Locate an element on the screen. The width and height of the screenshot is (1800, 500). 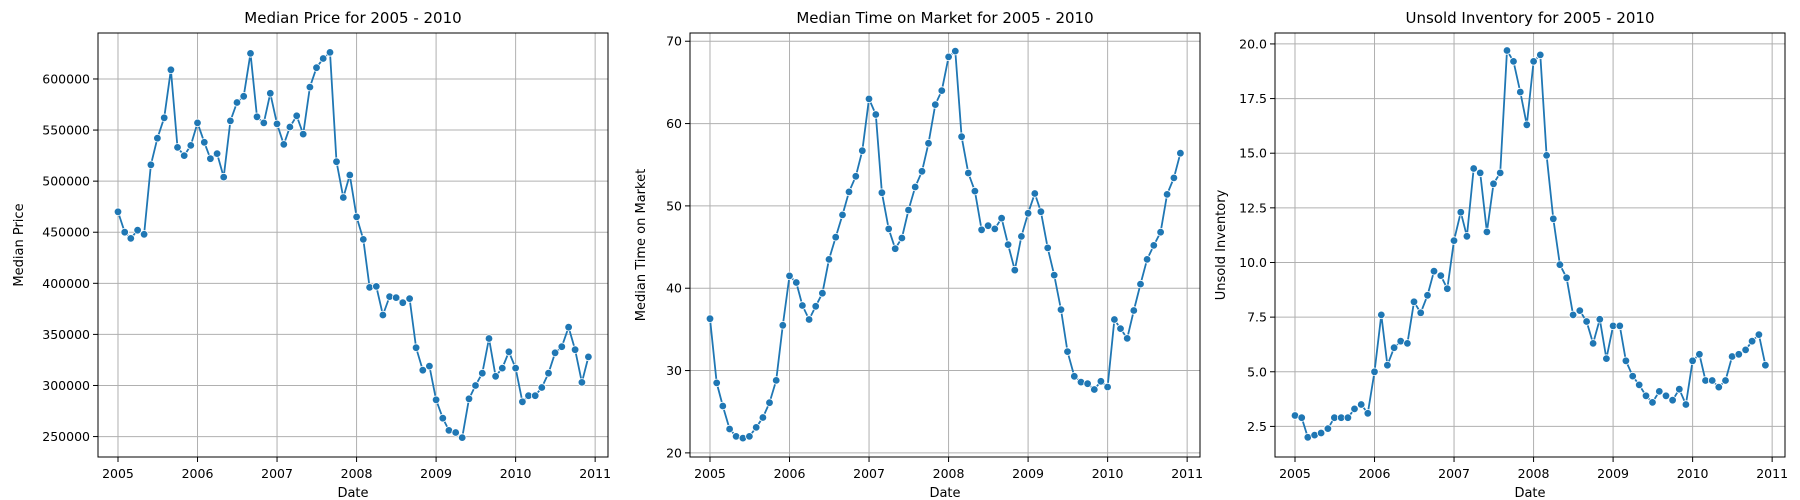
x-tick-label: 2008 is located at coordinates (949, 473).